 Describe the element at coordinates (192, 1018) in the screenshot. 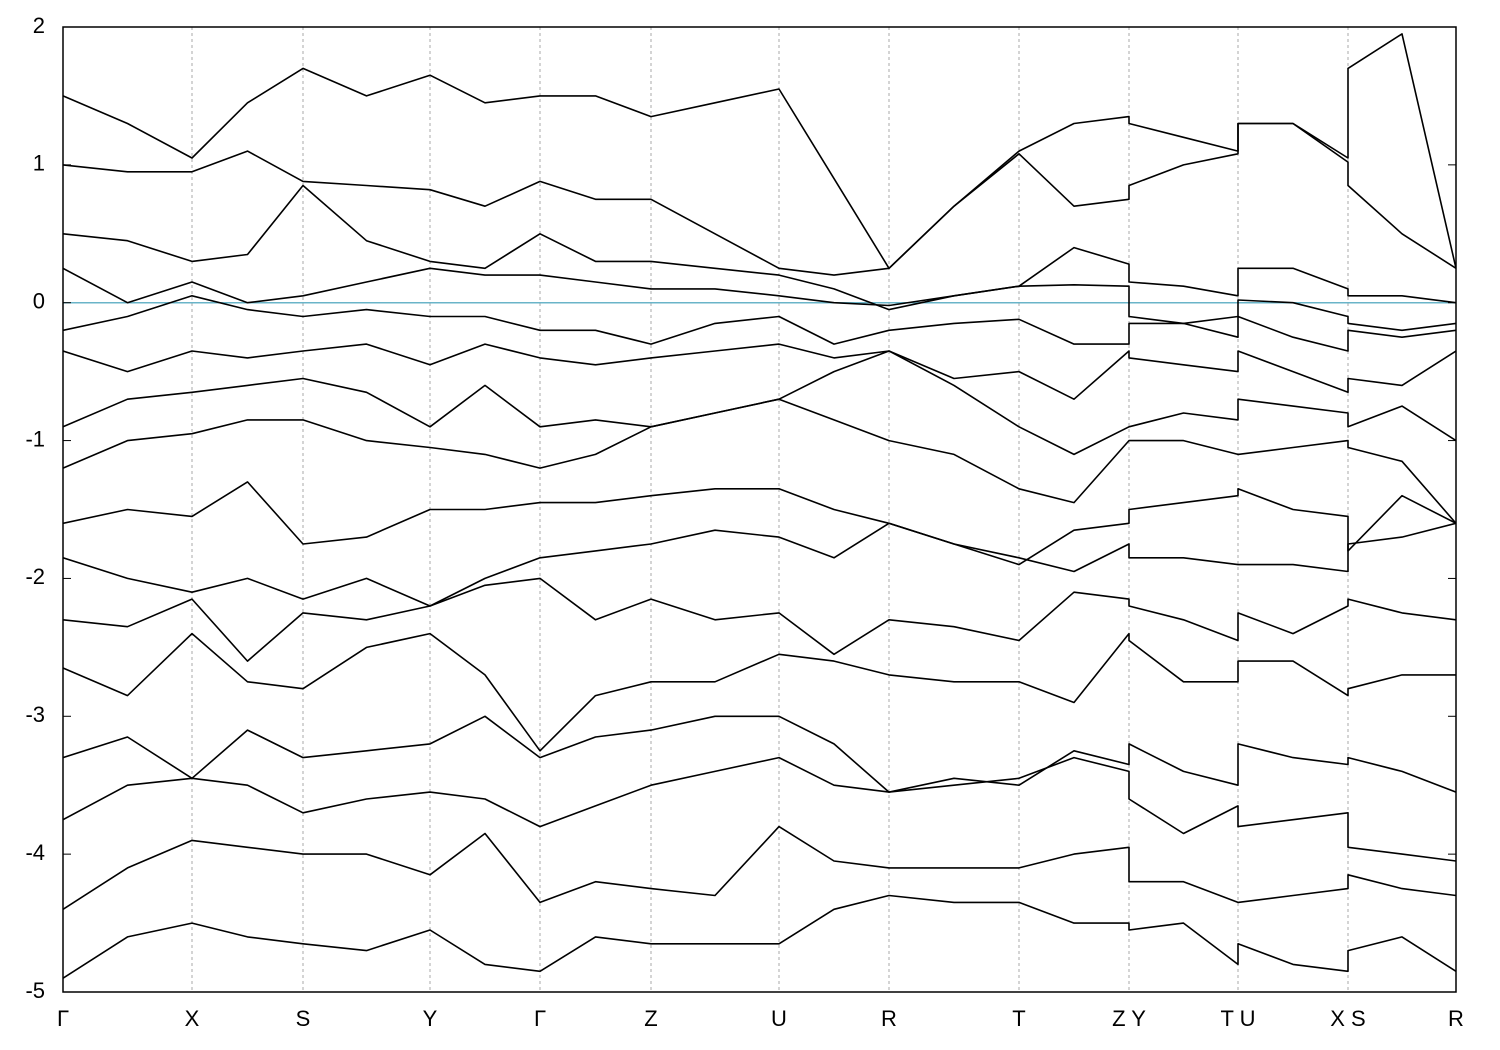

I see `x-tick-label: X` at that location.